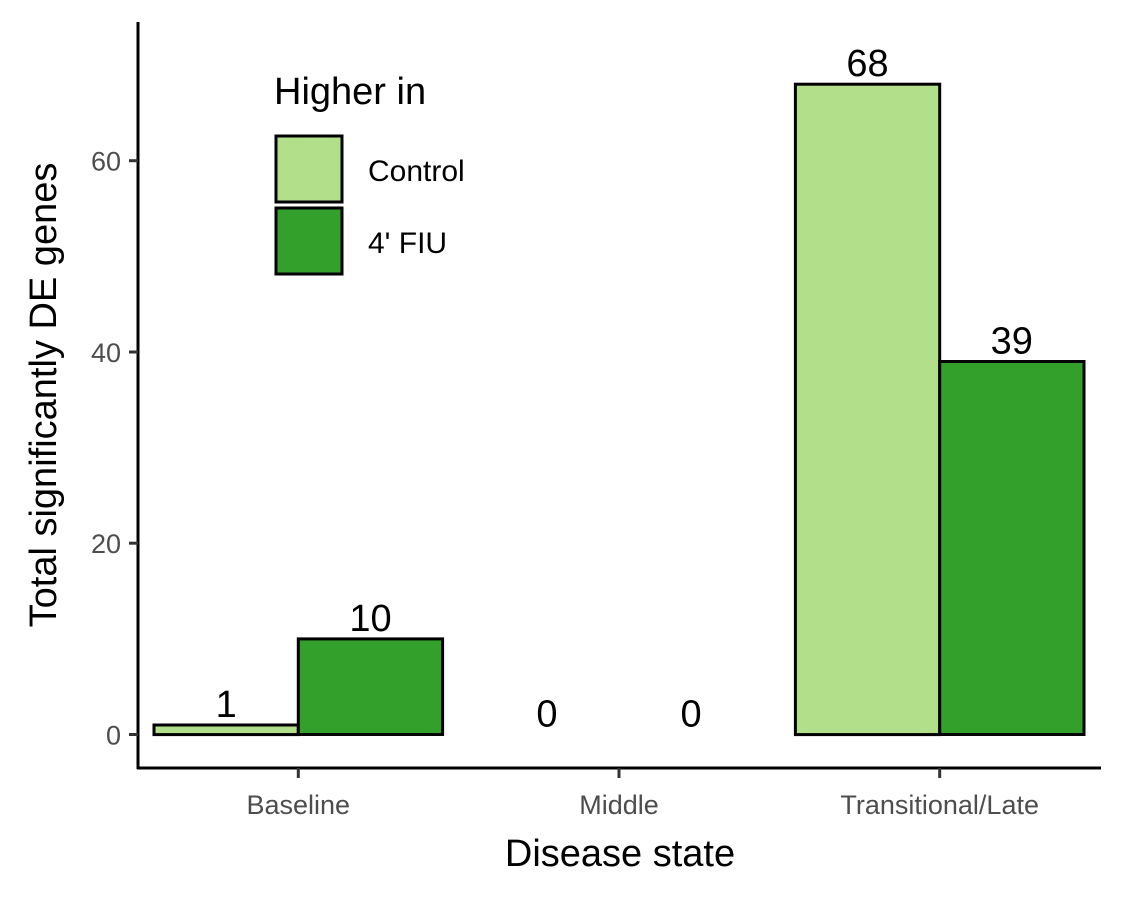 The width and height of the screenshot is (1125, 905). I want to click on x-tick-label: Transitional/Late, so click(939, 805).